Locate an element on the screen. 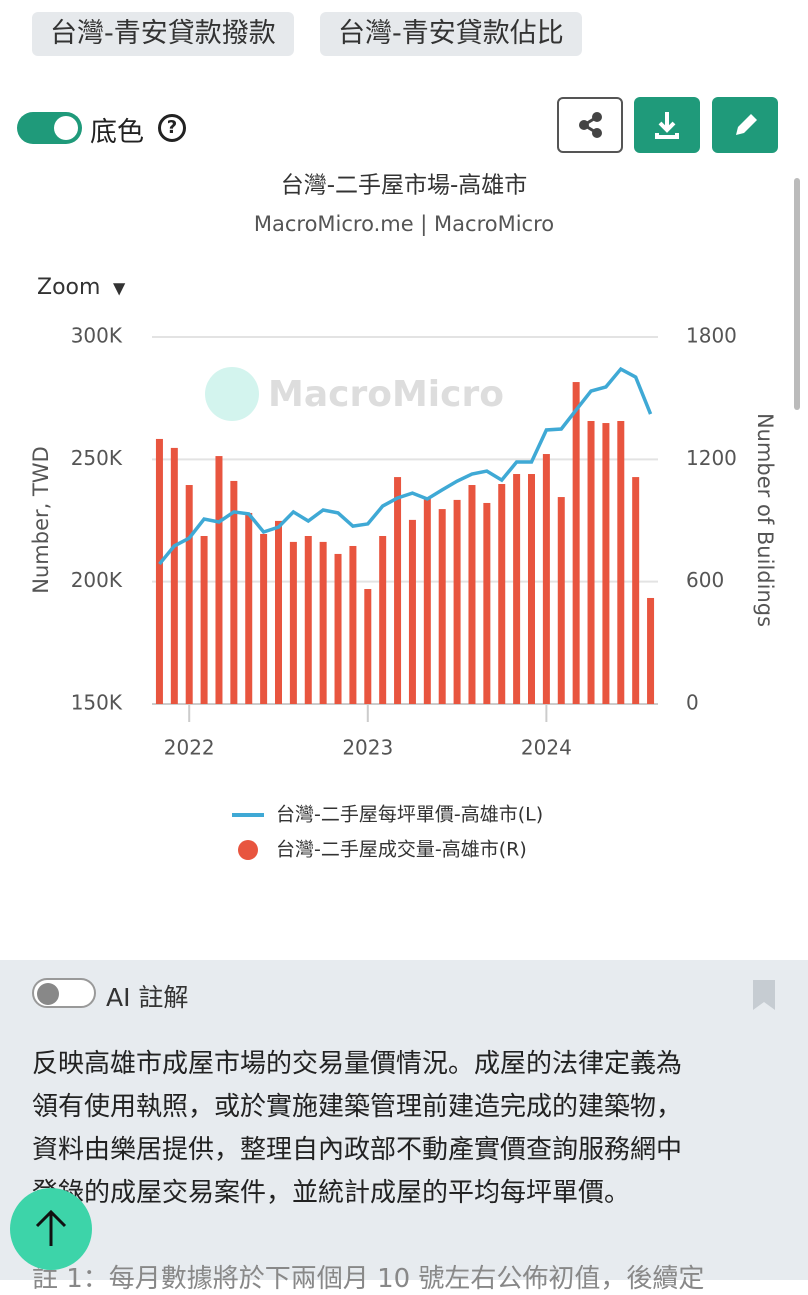 The height and width of the screenshot is (1295, 808). line is located at coordinates (405, 466).